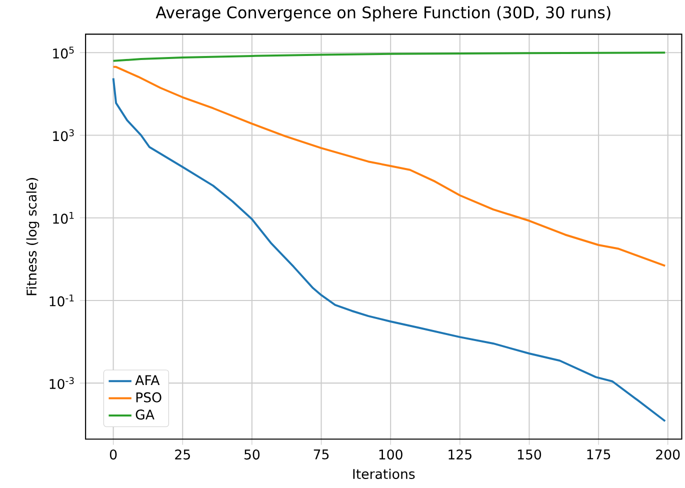 The height and width of the screenshot is (488, 685). What do you see at coordinates (63, 135) in the screenshot?
I see `y-tick-label: 10$^{3}$` at bounding box center [63, 135].